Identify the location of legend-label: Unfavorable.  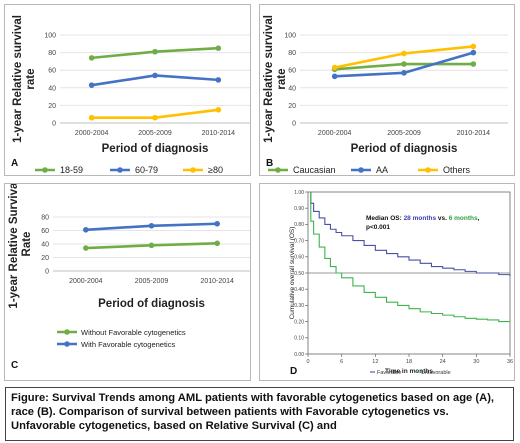
(436, 373).